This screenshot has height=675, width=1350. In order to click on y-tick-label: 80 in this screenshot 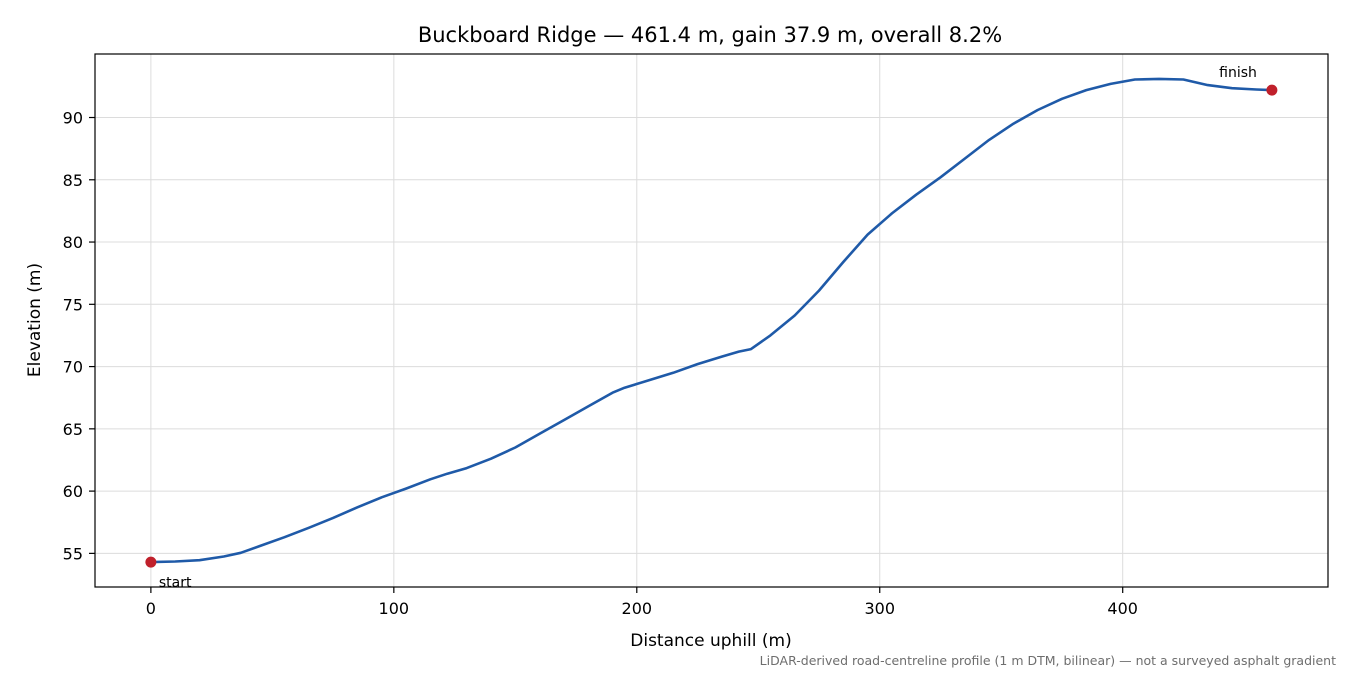, I will do `click(73, 242)`.